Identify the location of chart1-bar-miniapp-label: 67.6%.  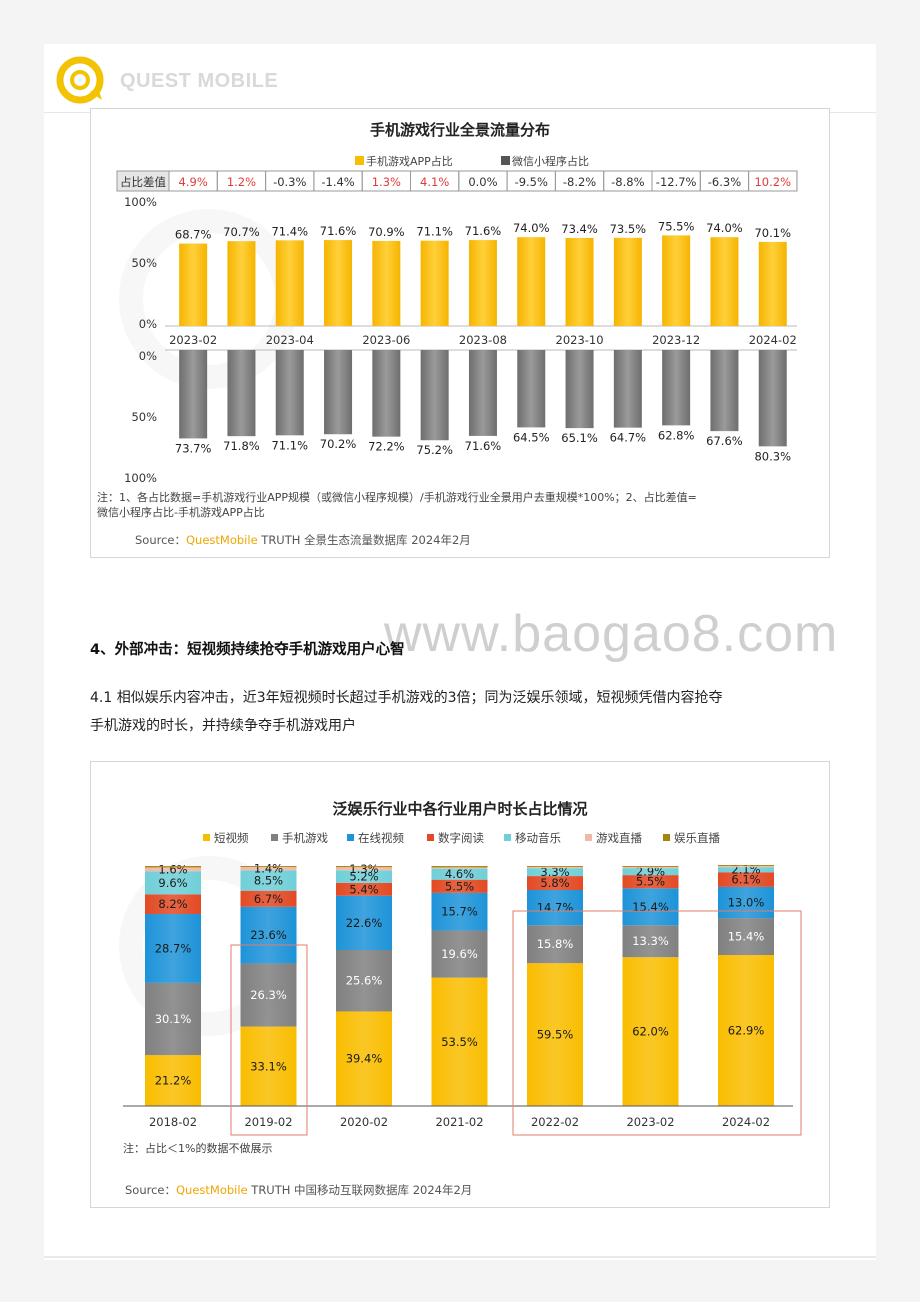
(724, 441).